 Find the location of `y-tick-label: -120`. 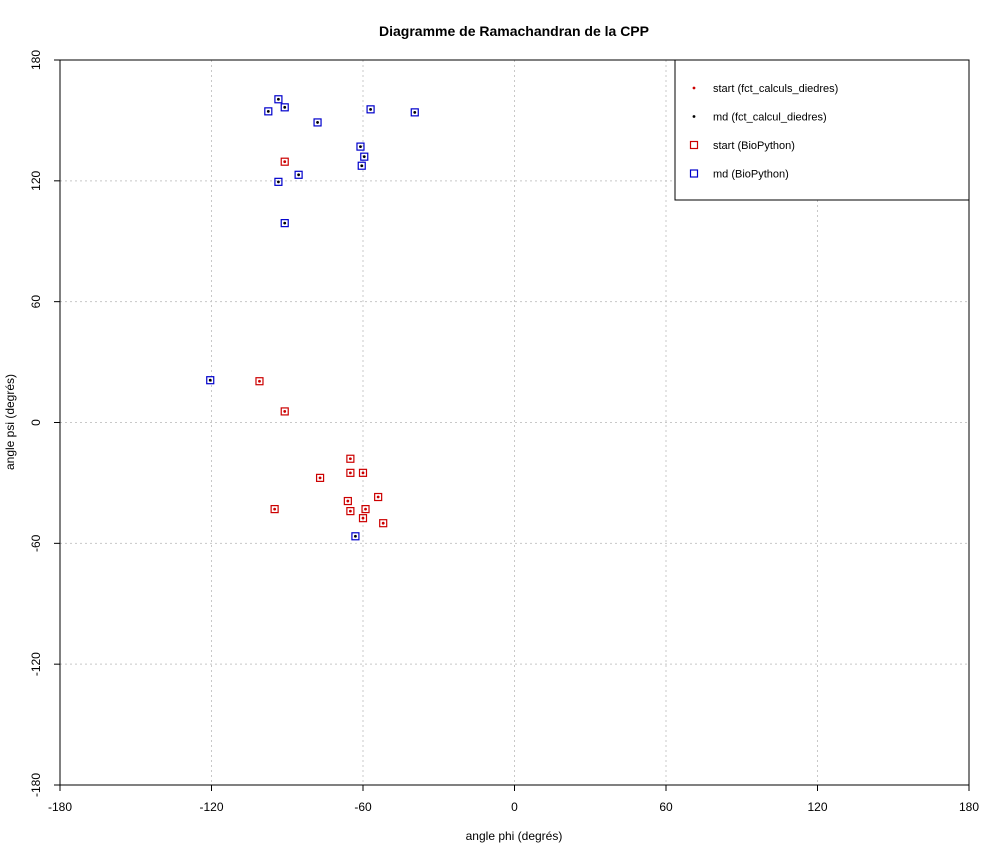

y-tick-label: -120 is located at coordinates (36, 664).